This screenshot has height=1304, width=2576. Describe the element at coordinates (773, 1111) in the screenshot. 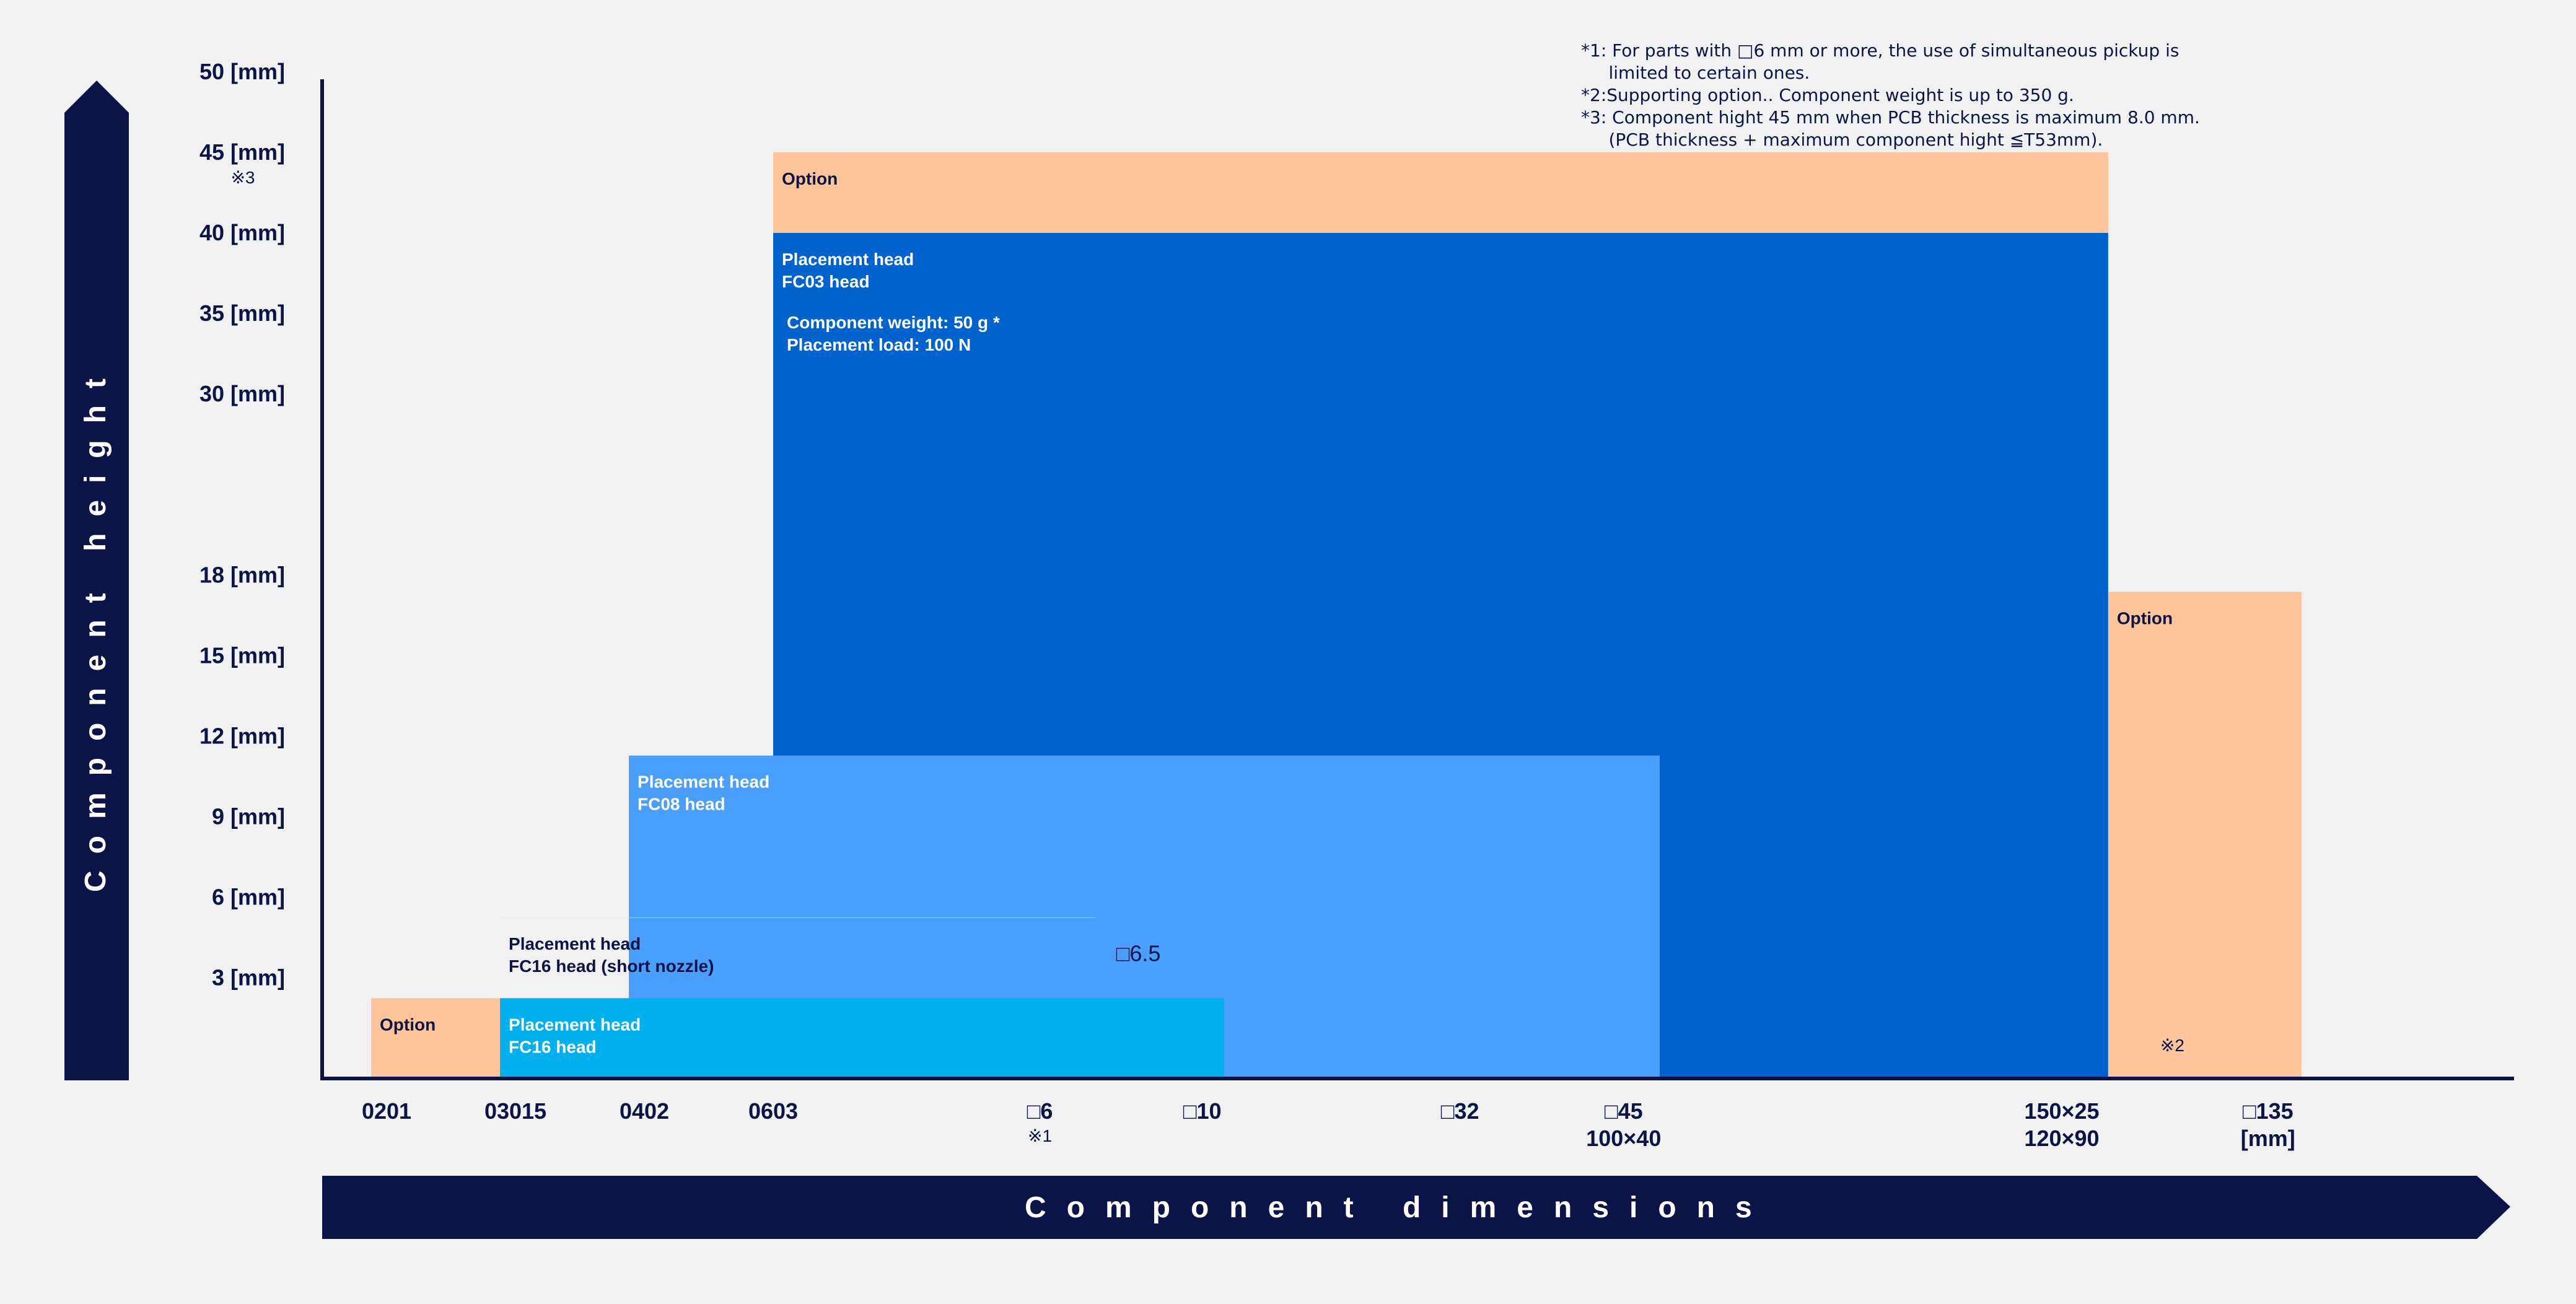

I see `x-tick-label: 0603` at that location.